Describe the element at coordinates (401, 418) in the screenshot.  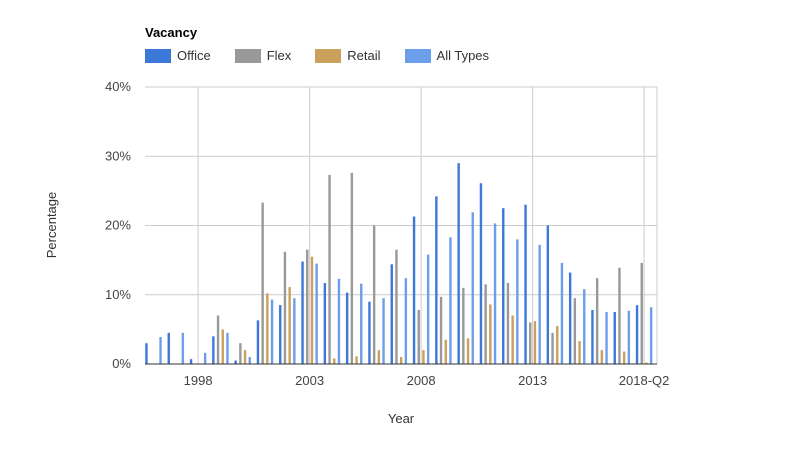
I see `x-axis-title: Year` at that location.